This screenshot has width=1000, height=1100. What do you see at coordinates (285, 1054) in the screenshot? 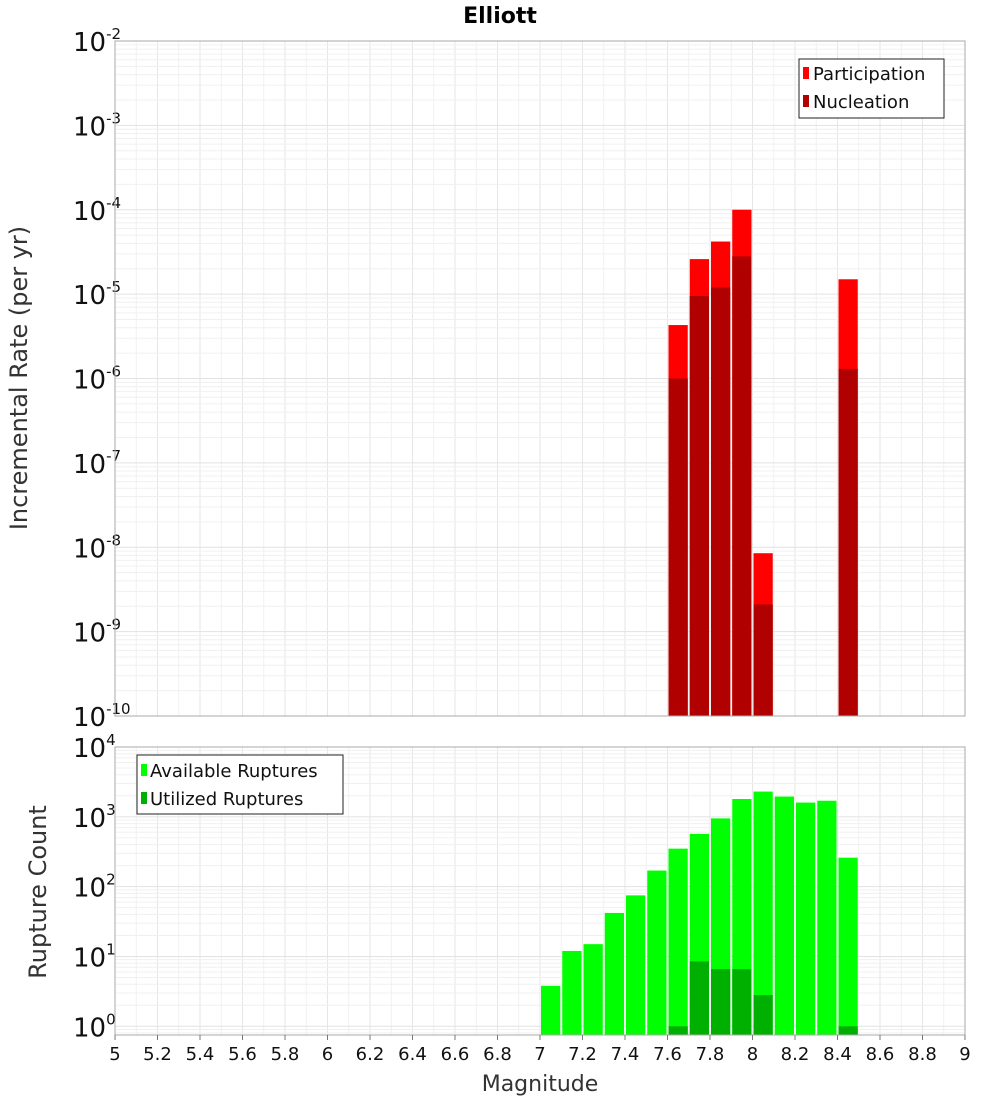
I see `x-tick-label: 5.8` at bounding box center [285, 1054].